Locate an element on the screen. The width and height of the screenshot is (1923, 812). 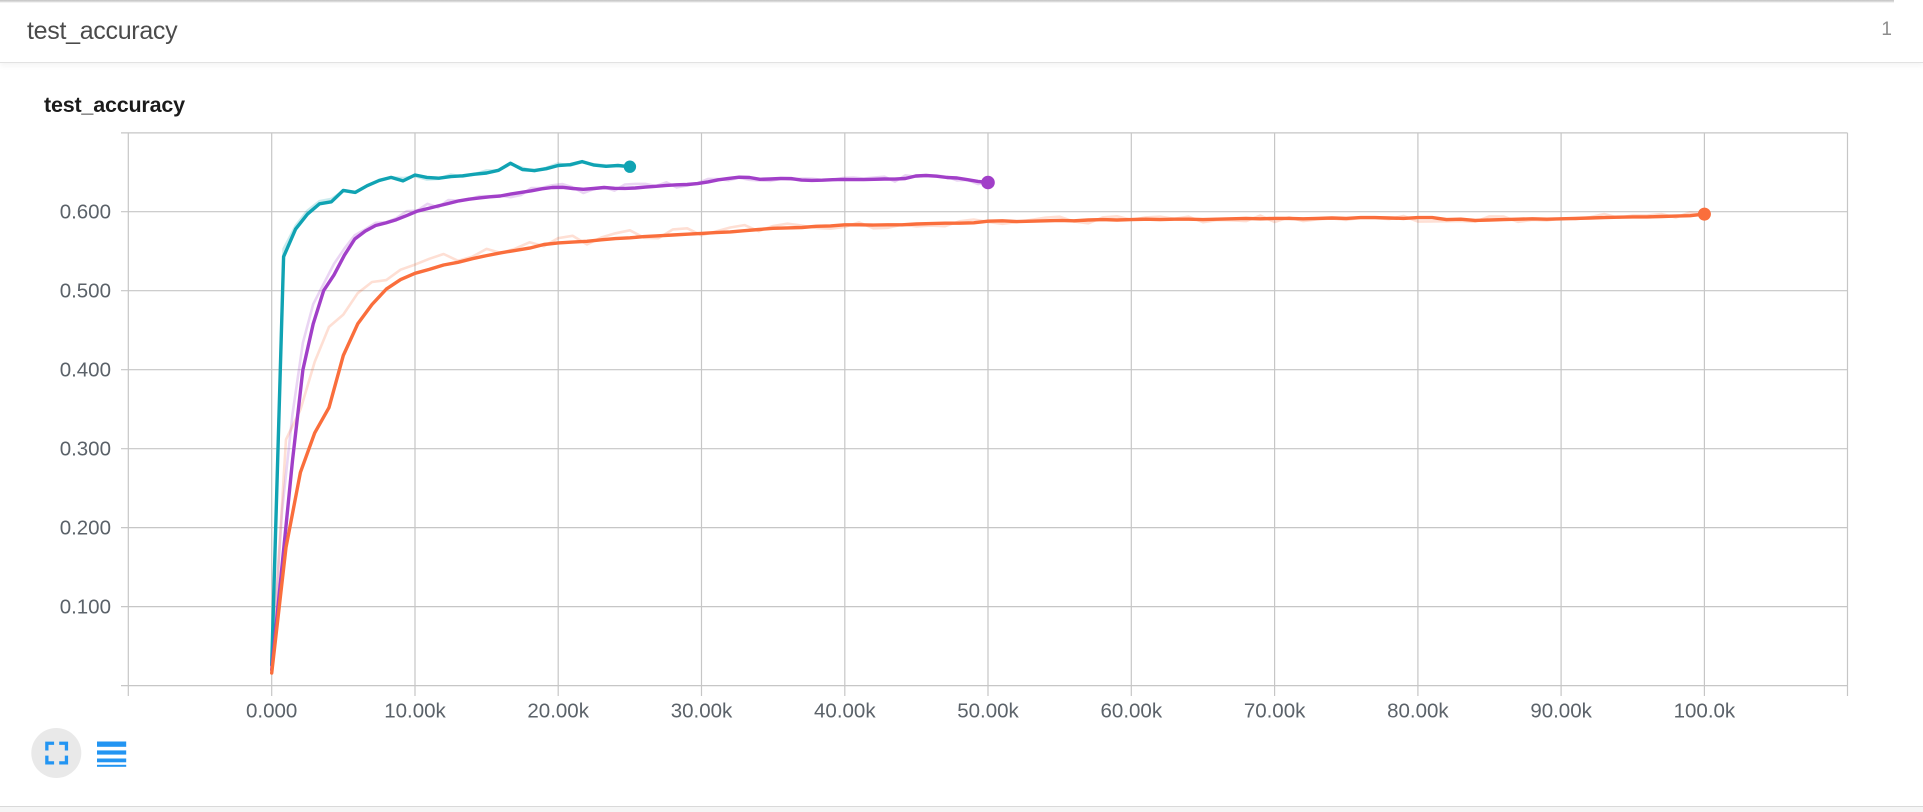
svg-text: 70.00k is located at coordinates (1275, 711).